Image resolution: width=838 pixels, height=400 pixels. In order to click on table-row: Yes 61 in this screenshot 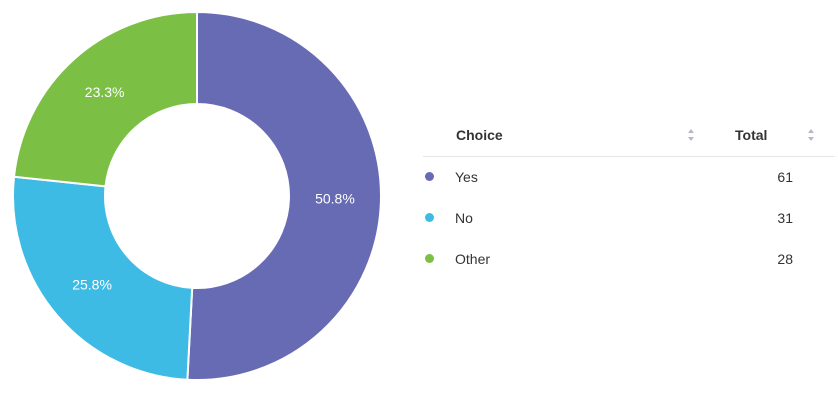, I will do `click(629, 176)`.